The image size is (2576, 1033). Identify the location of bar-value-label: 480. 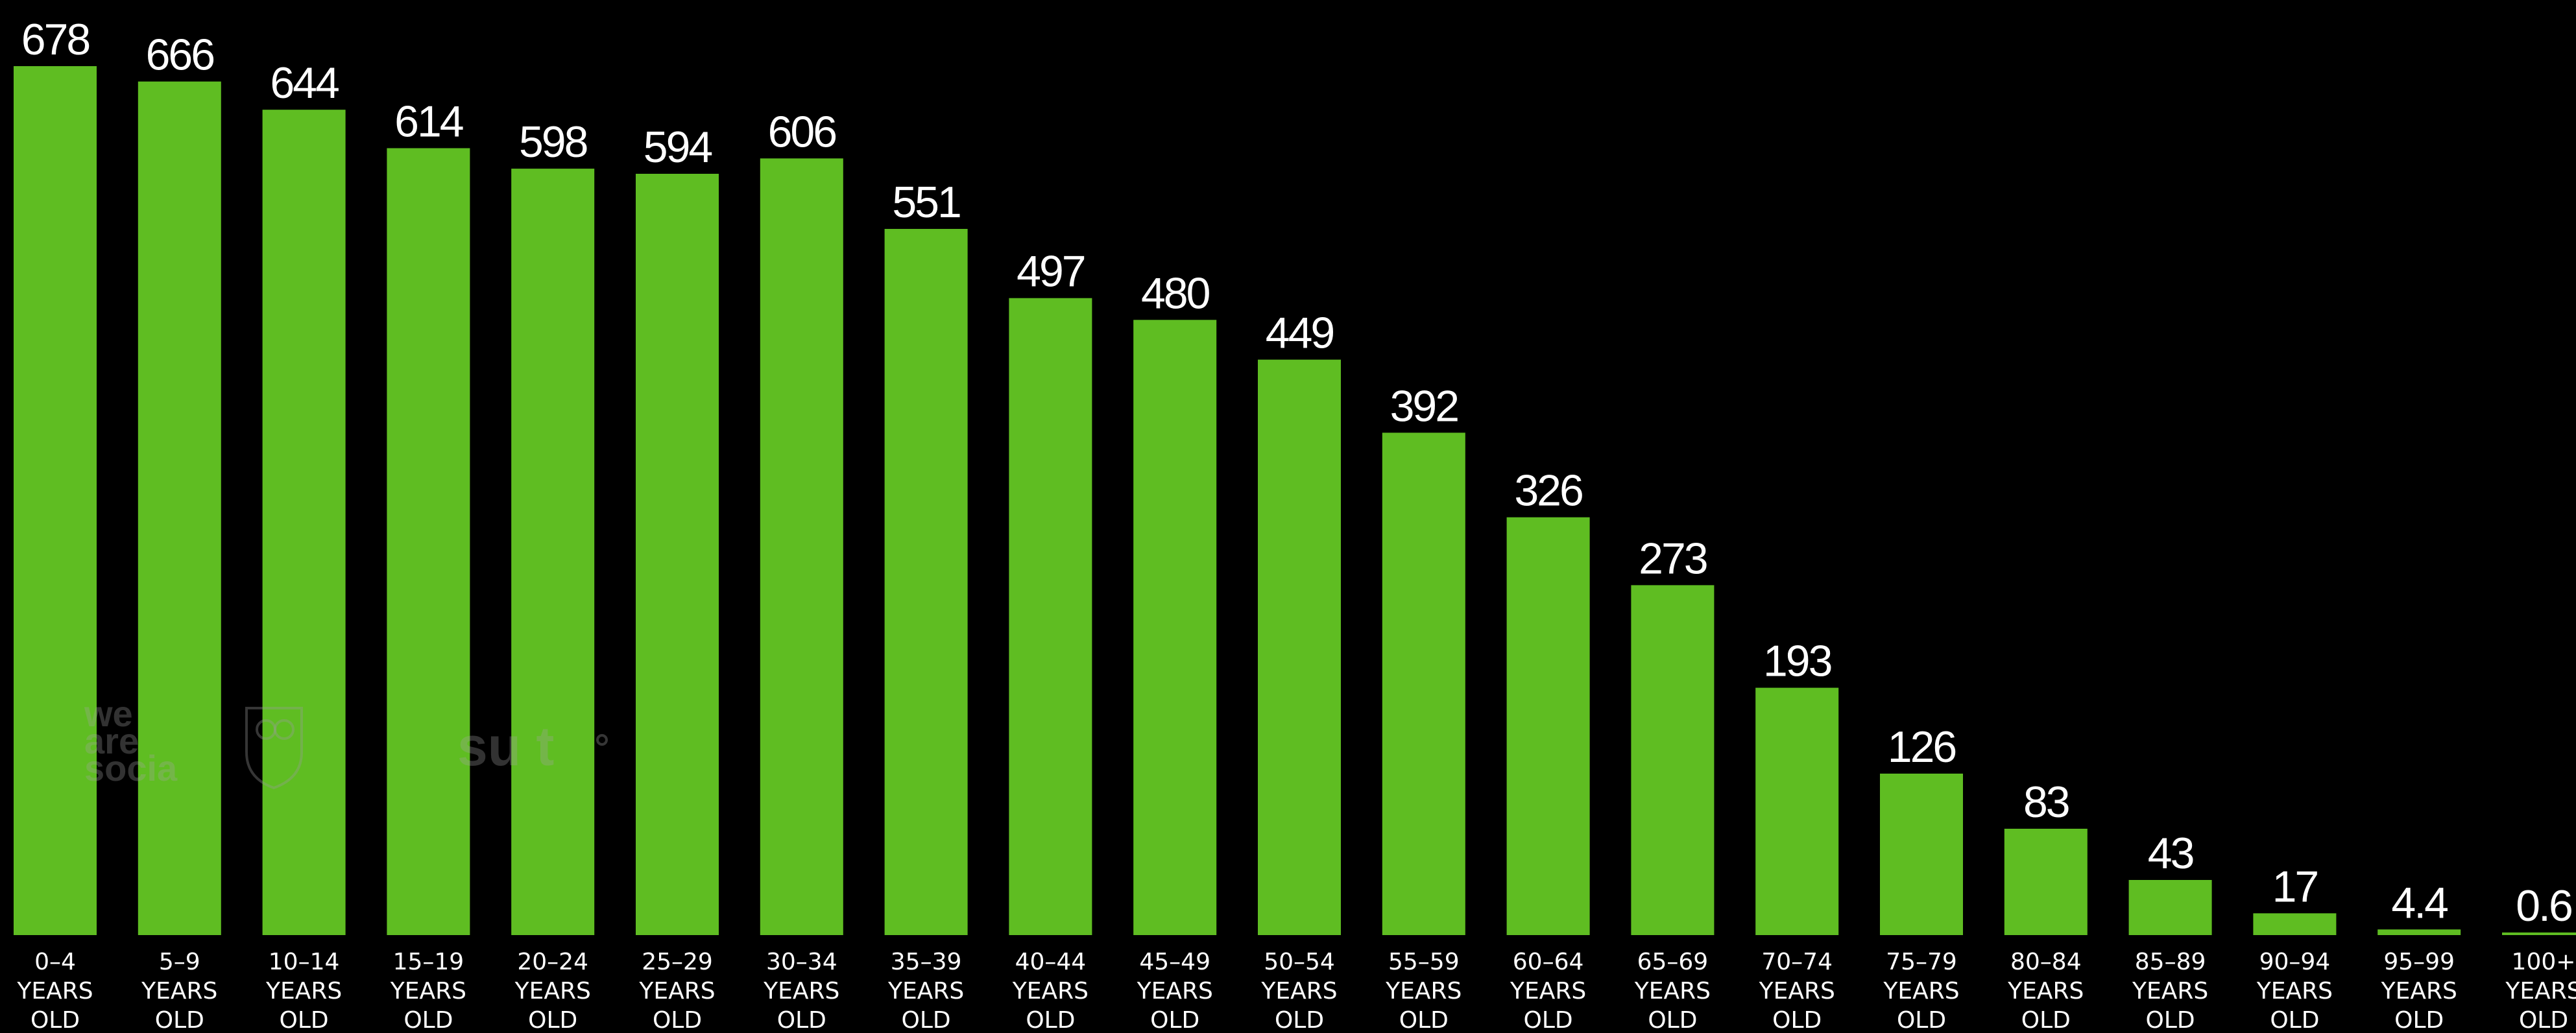
(1175, 293).